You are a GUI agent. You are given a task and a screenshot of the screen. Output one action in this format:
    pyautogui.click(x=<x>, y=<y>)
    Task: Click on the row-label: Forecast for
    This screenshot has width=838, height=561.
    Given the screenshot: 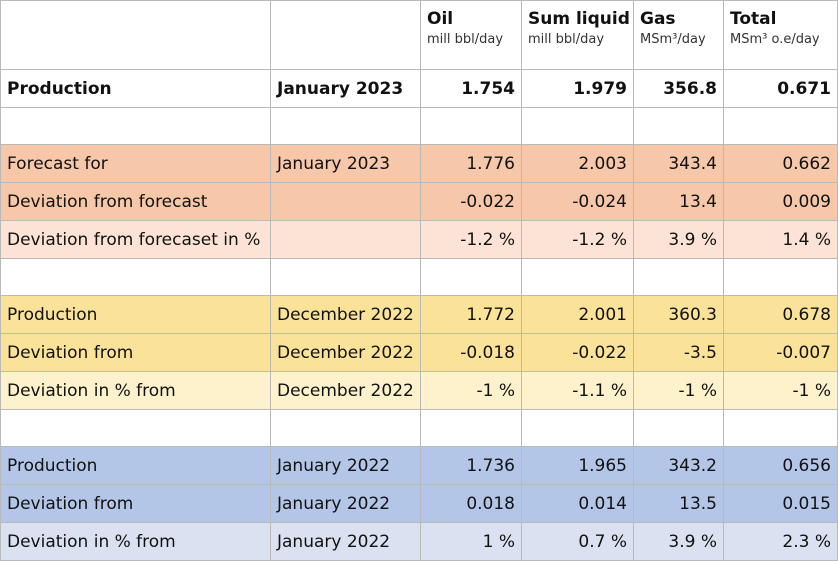 What is the action you would take?
    pyautogui.click(x=135, y=163)
    